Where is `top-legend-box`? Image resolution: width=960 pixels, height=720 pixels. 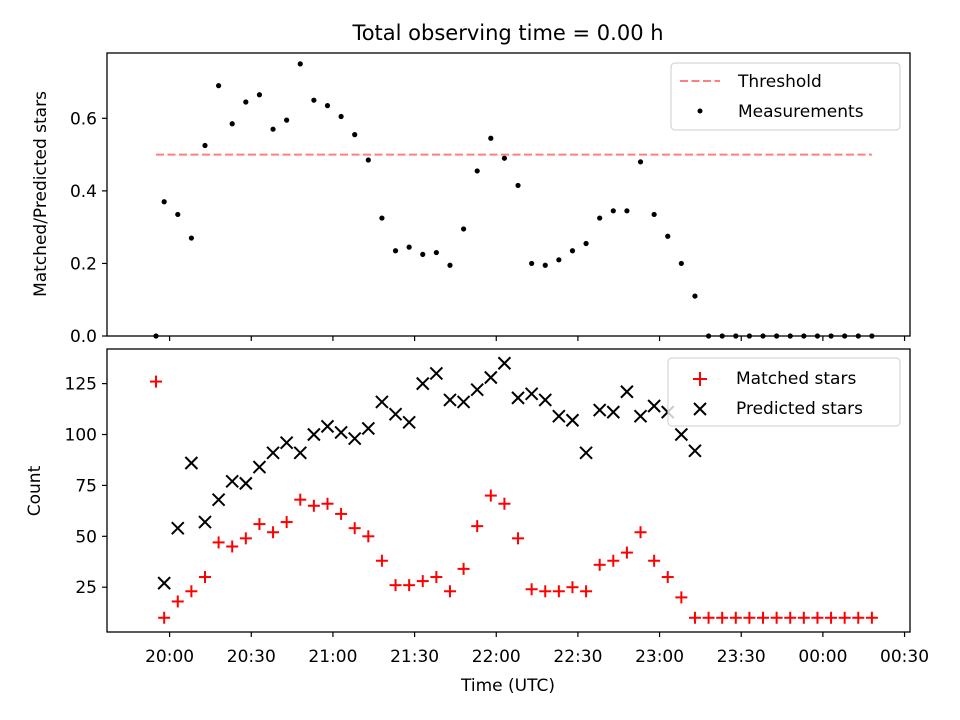 top-legend-box is located at coordinates (785, 96).